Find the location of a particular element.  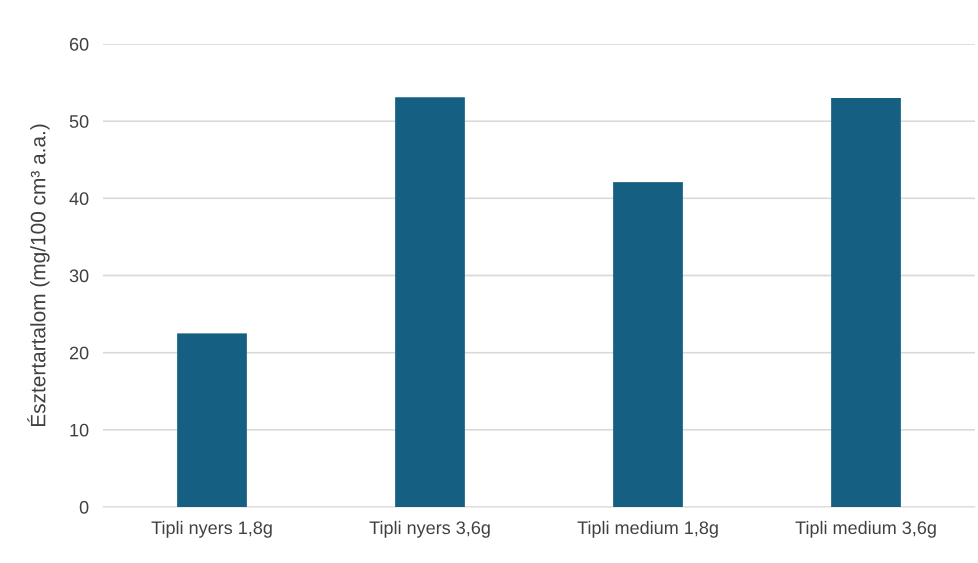

x-tick-label: Tipli nyers 1,8g is located at coordinates (212, 529).